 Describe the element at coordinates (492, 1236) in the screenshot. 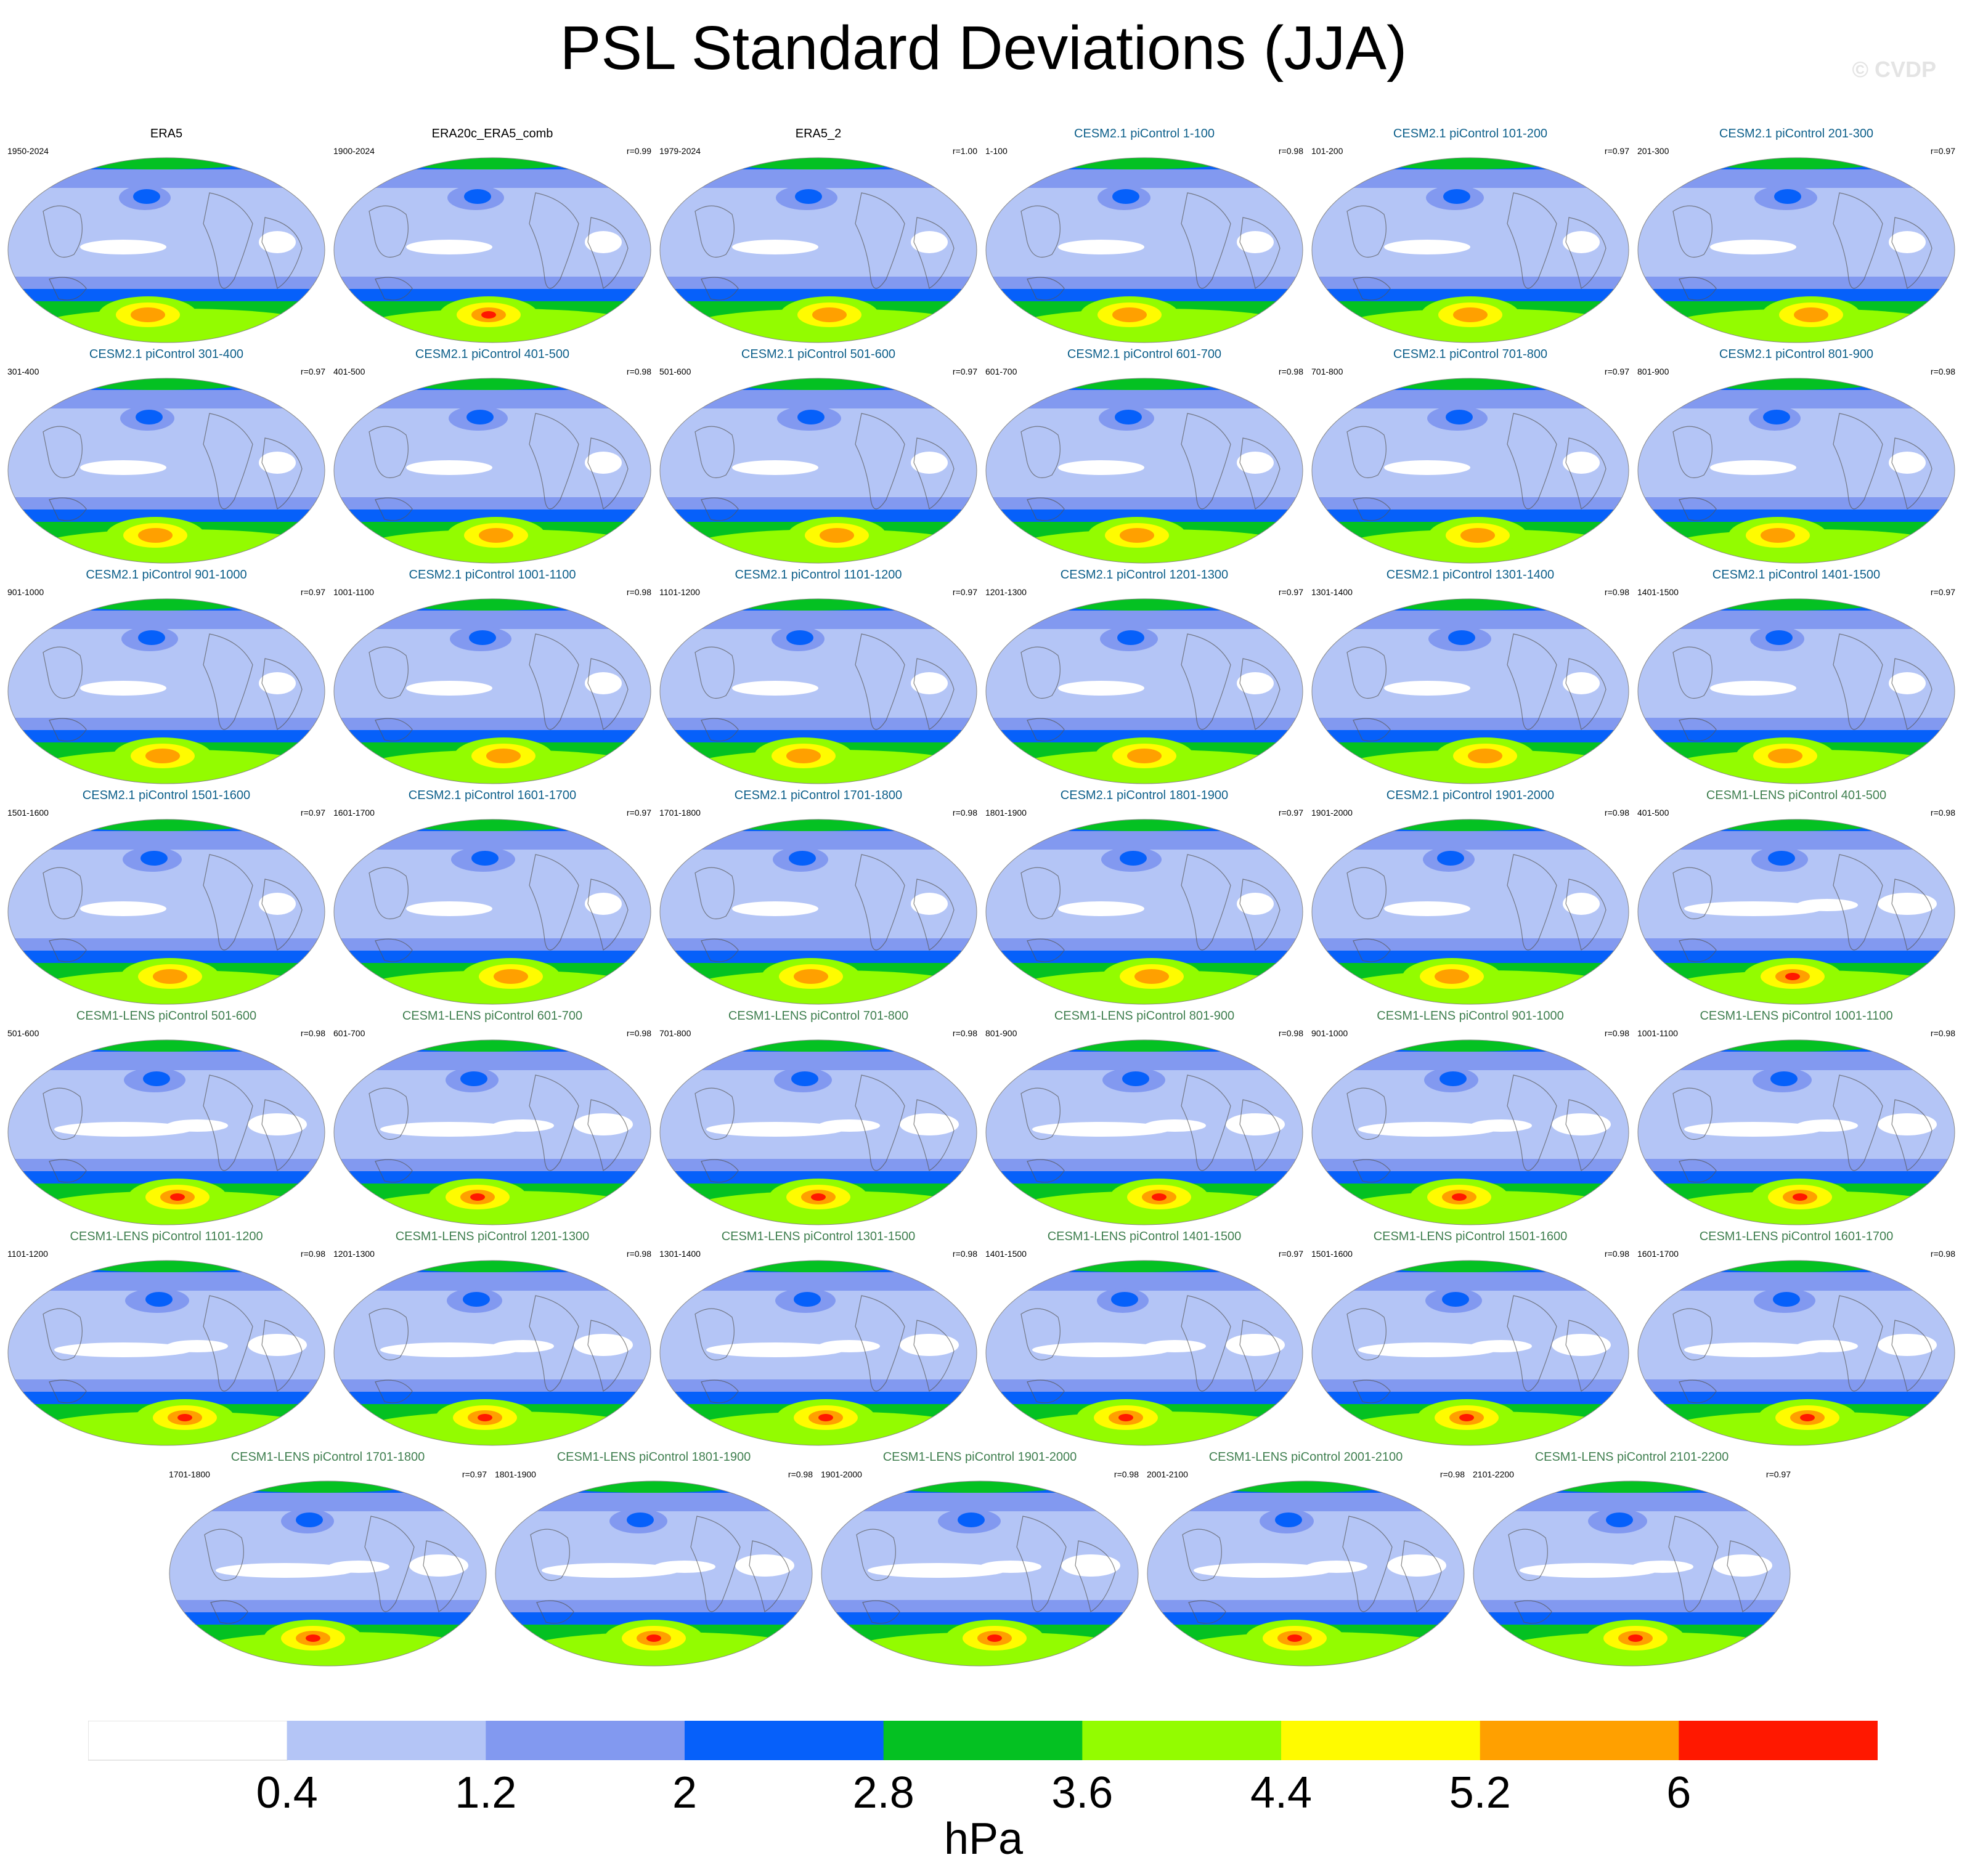

I see `panel-title: CESM1-LENS piControl 1201-1300` at that location.